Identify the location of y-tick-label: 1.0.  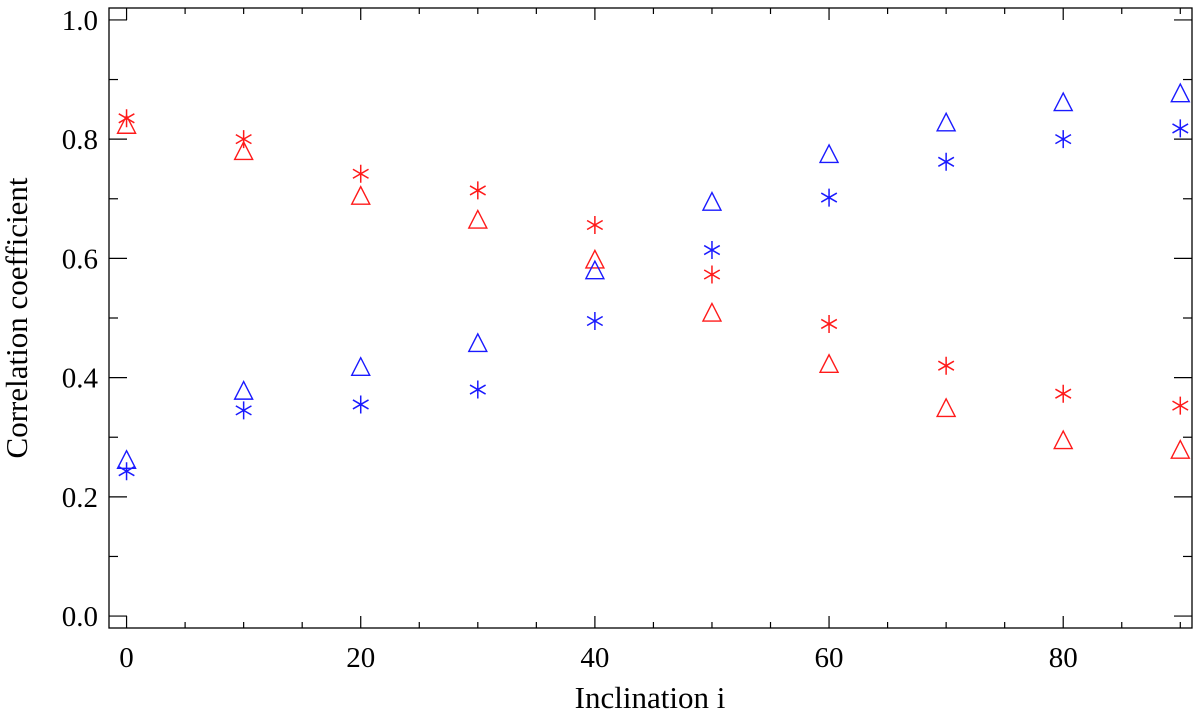
(80, 21).